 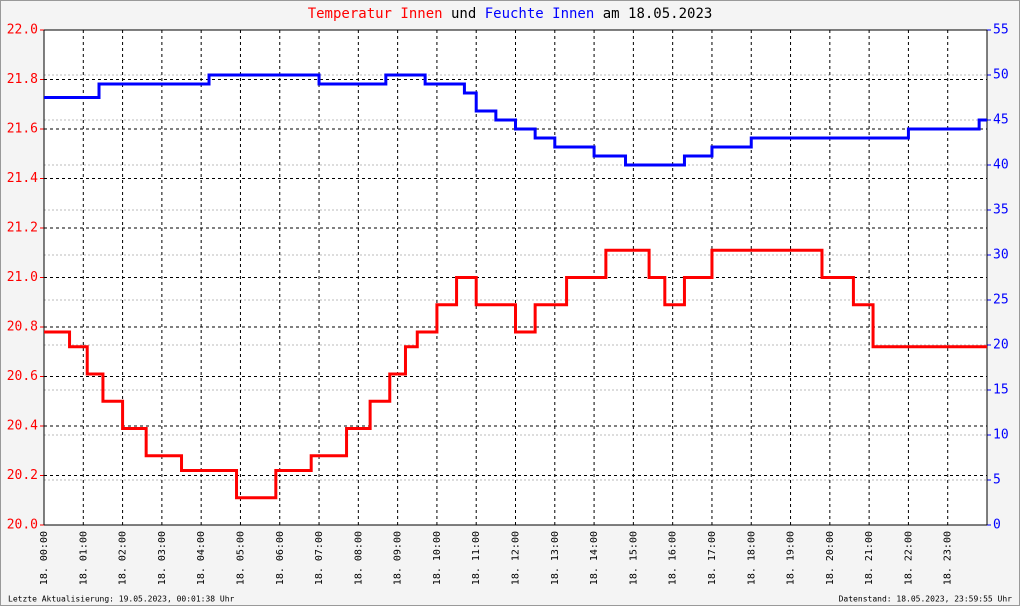 I want to click on x-tick-label: 18. 10:00, so click(x=437, y=558).